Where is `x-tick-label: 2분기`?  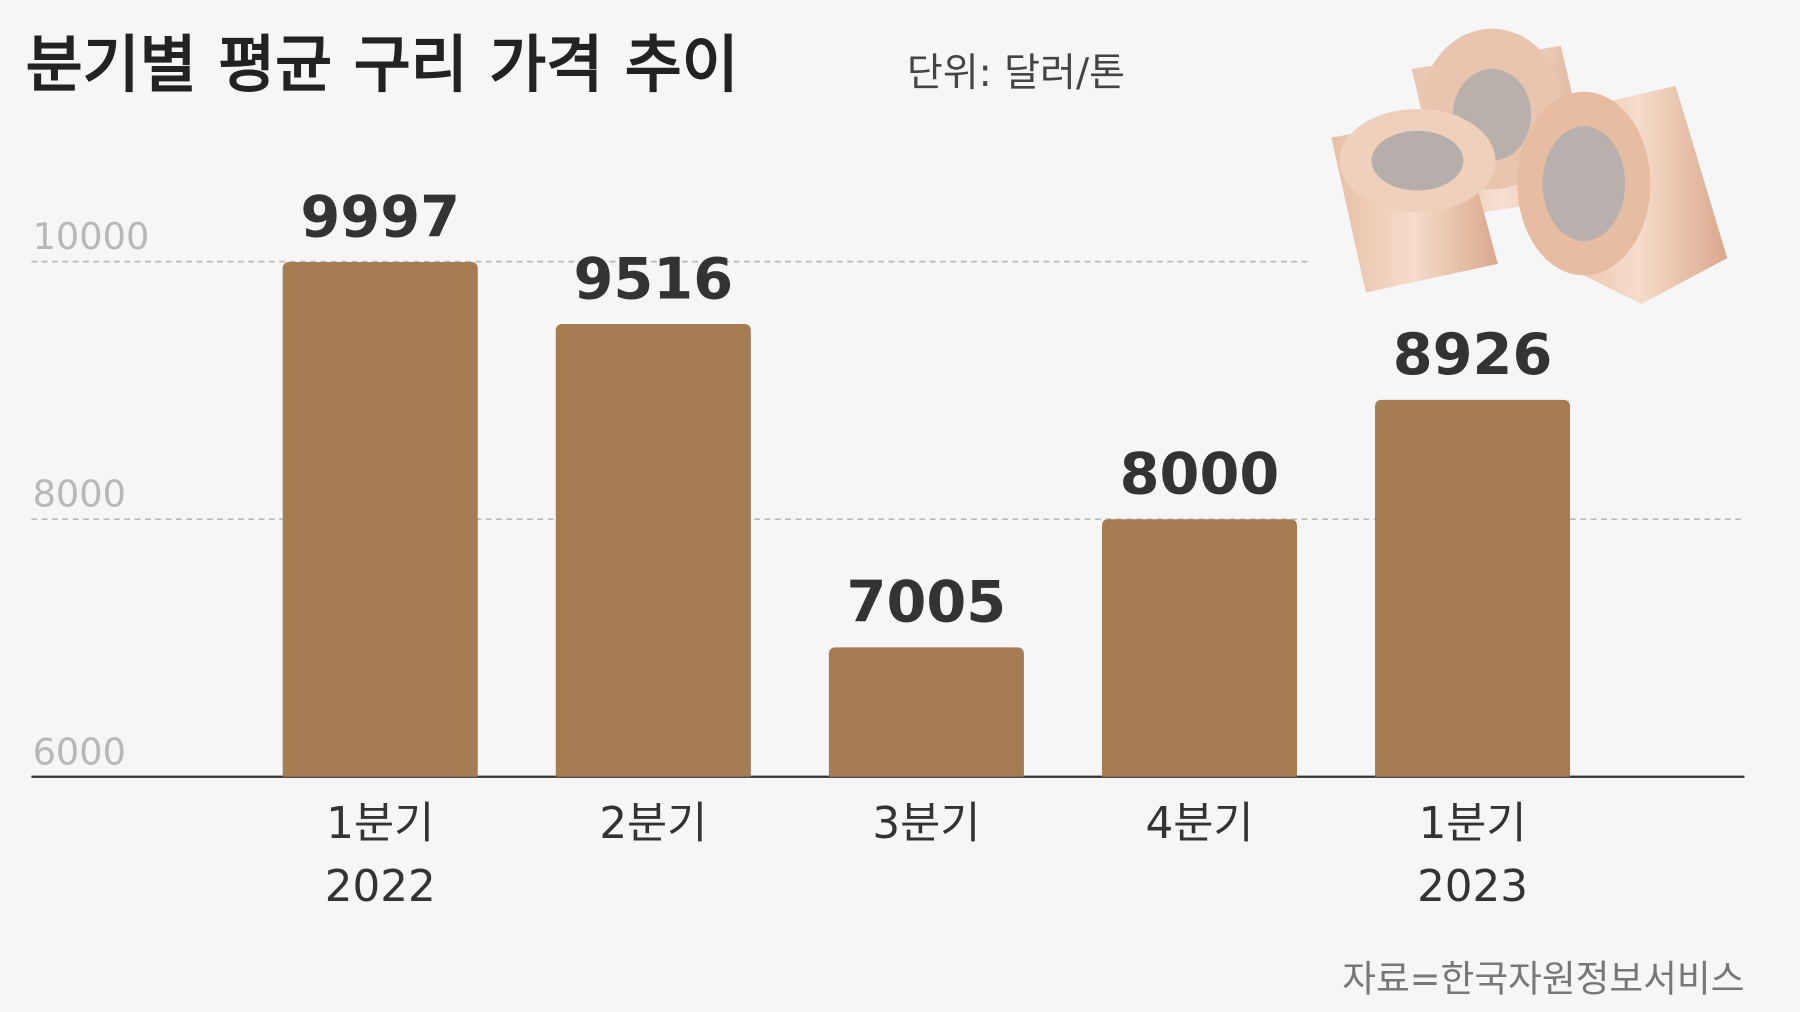 x-tick-label: 2분기 is located at coordinates (653, 824).